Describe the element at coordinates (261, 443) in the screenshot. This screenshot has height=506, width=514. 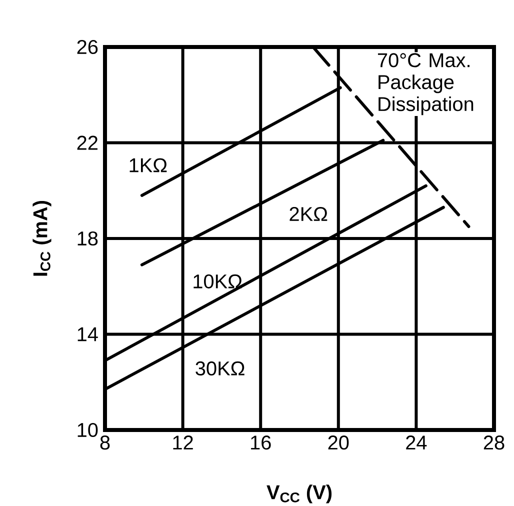
I see `x-tick-label: 16` at that location.